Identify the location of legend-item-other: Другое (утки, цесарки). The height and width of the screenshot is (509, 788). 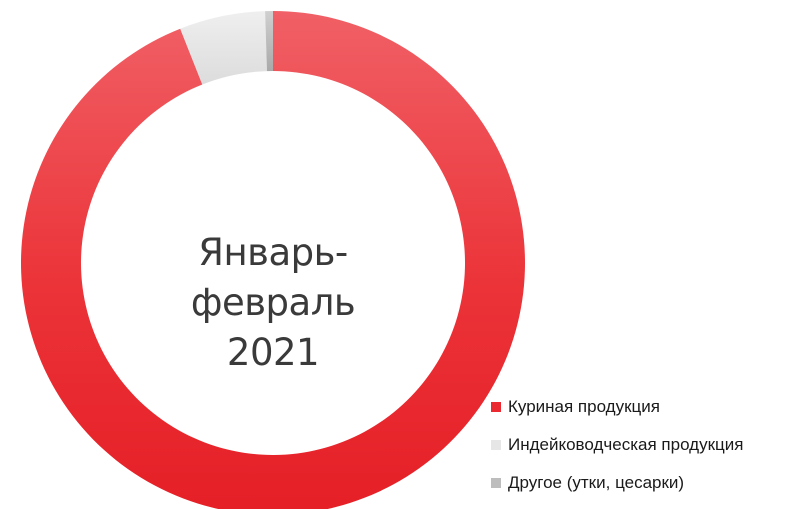
(617, 483).